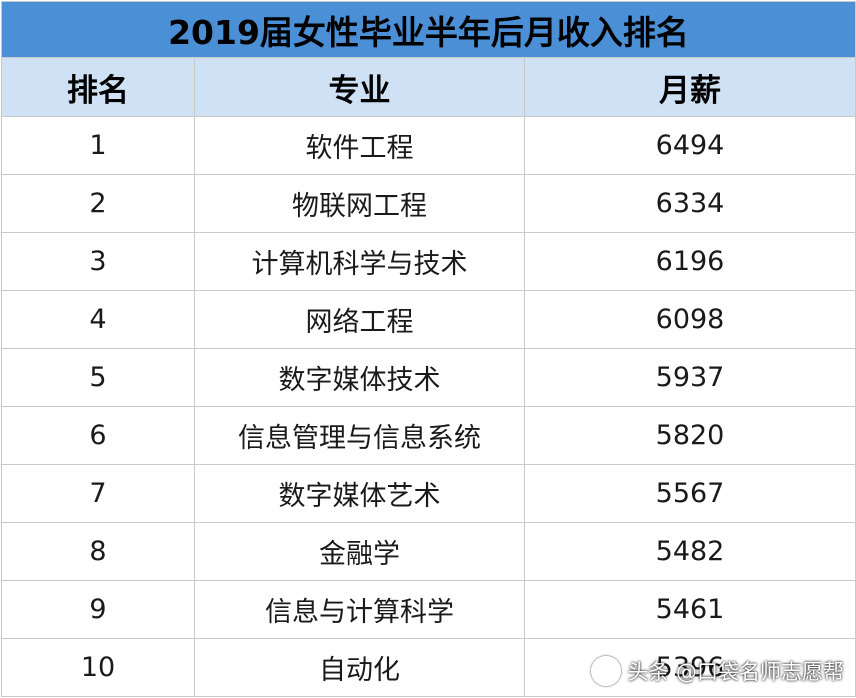 The height and width of the screenshot is (698, 856). Describe the element at coordinates (690, 667) in the screenshot. I see `salary-cell: 5396` at that location.